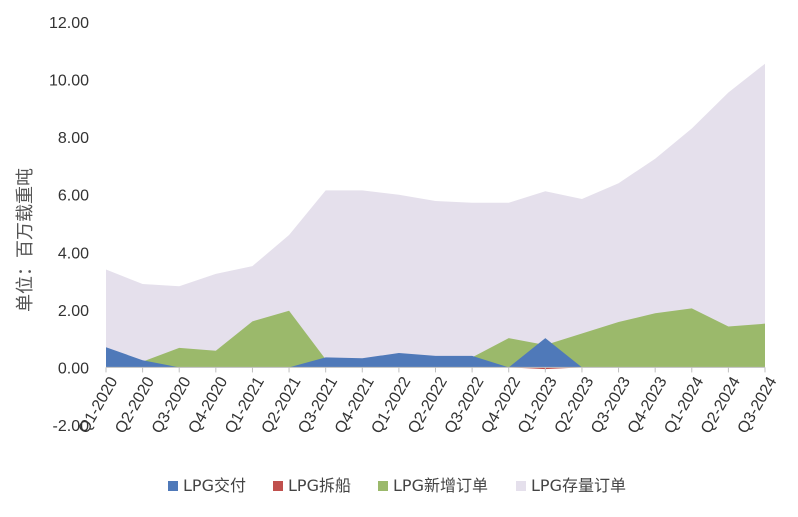  What do you see at coordinates (73, 138) in the screenshot?
I see `y-tick-label: 8.00` at bounding box center [73, 138].